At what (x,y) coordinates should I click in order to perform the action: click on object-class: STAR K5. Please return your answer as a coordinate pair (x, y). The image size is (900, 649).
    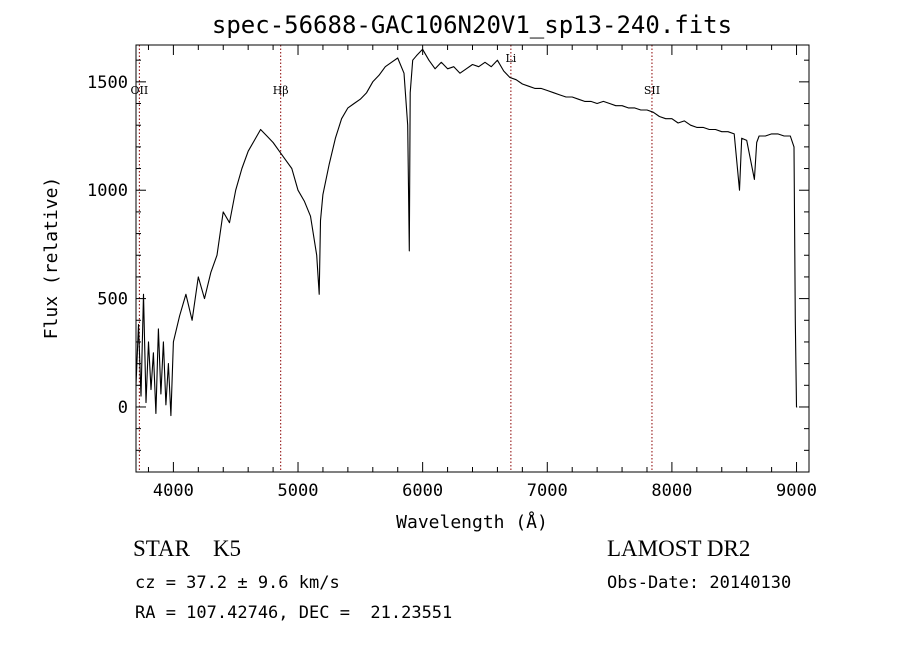
    Looking at the image, I should click on (187, 548).